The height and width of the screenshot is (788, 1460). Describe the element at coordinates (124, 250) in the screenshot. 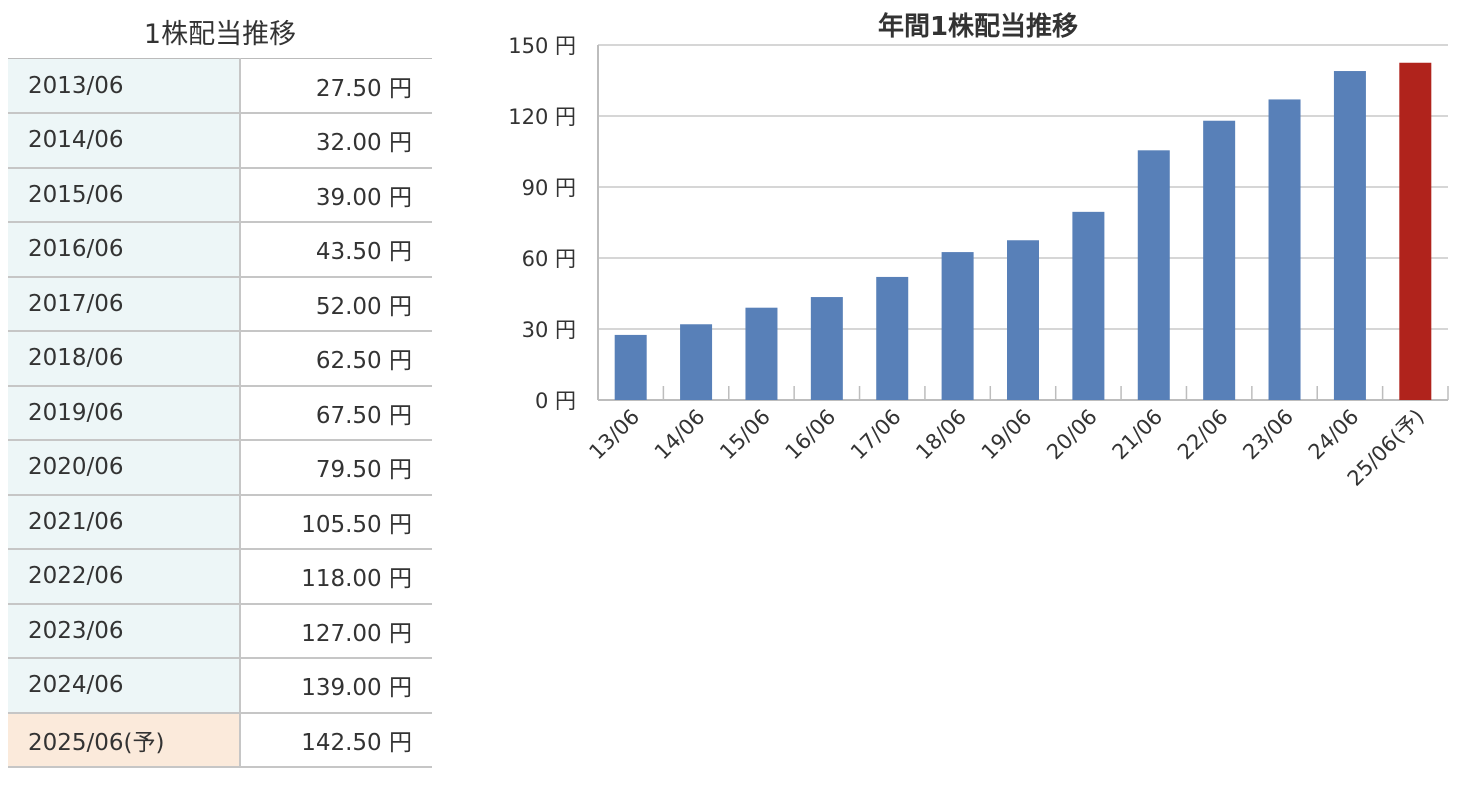

I see `row-date-cell: 2016/06` at that location.